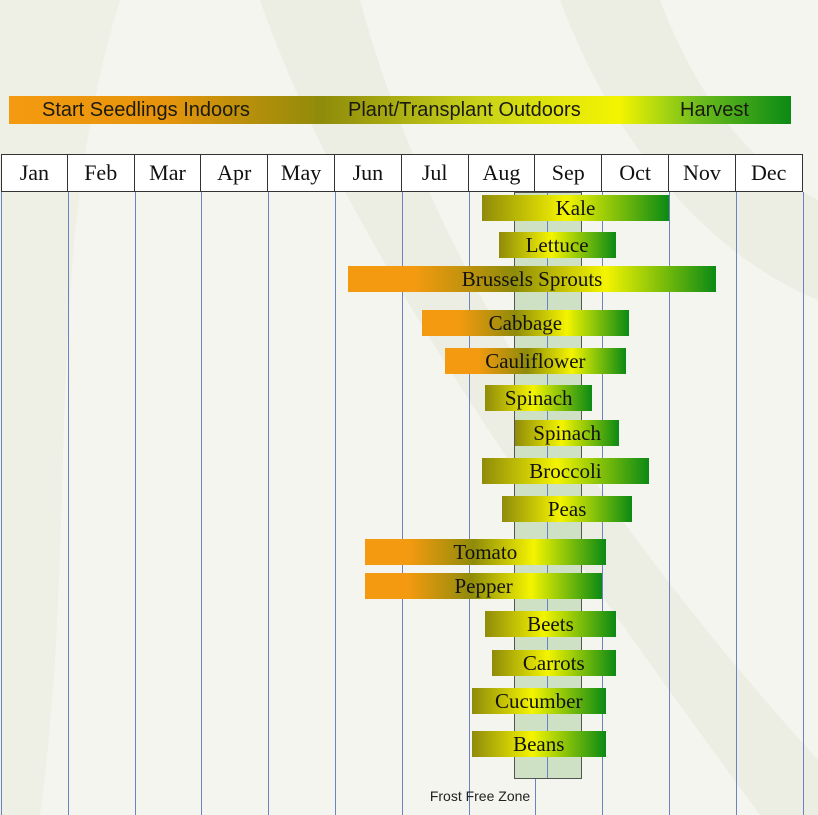 This screenshot has height=815, width=818. I want to click on month-header-dec: Dec, so click(769, 173).